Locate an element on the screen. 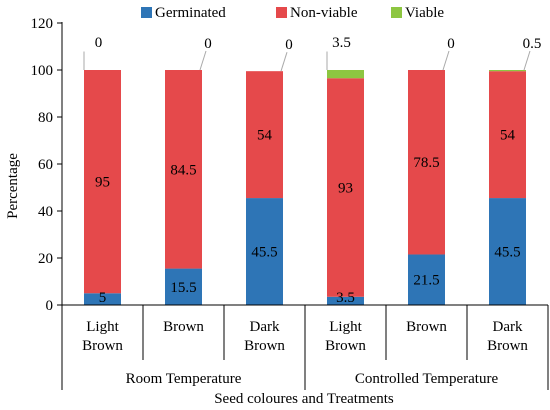 Image resolution: width=550 pixels, height=410 pixels. legend-swatch-non-viable is located at coordinates (281, 12).